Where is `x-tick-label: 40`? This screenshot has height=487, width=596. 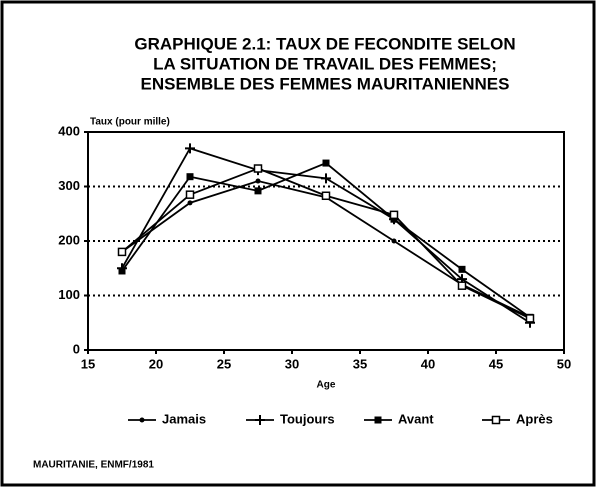 x-tick-label: 40 is located at coordinates (428, 363).